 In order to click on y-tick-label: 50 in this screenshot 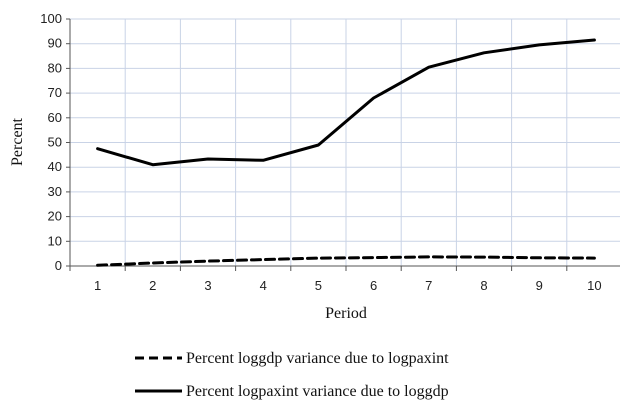, I will do `click(55, 142)`.